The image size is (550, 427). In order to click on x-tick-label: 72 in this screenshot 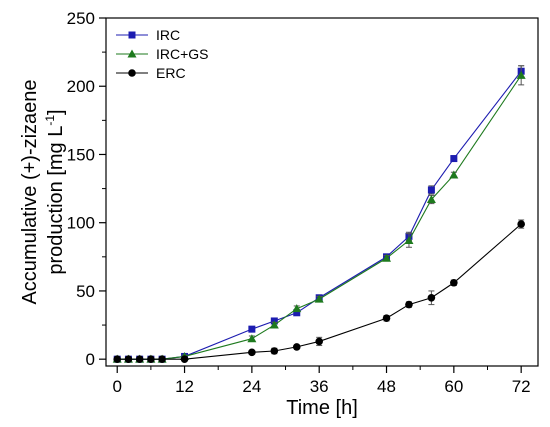, I will do `click(521, 386)`.